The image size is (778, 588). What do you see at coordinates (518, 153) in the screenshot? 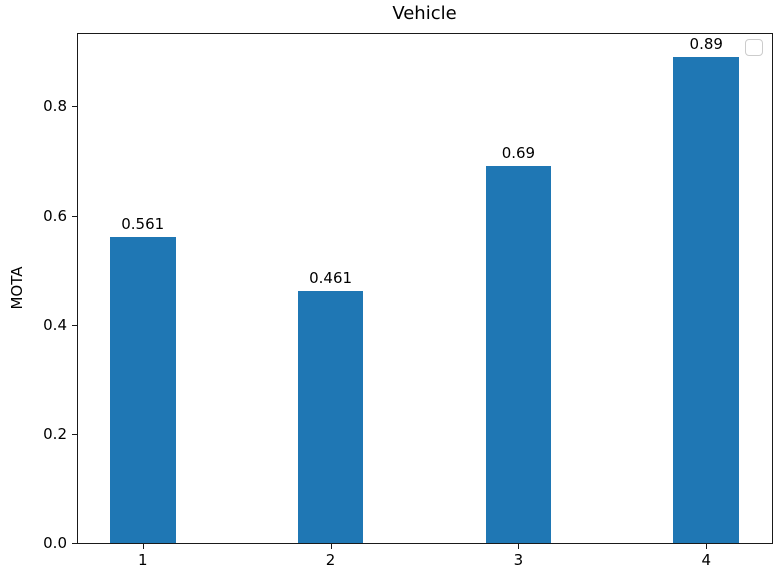
I see `bar-value-label: 0.69` at bounding box center [518, 153].